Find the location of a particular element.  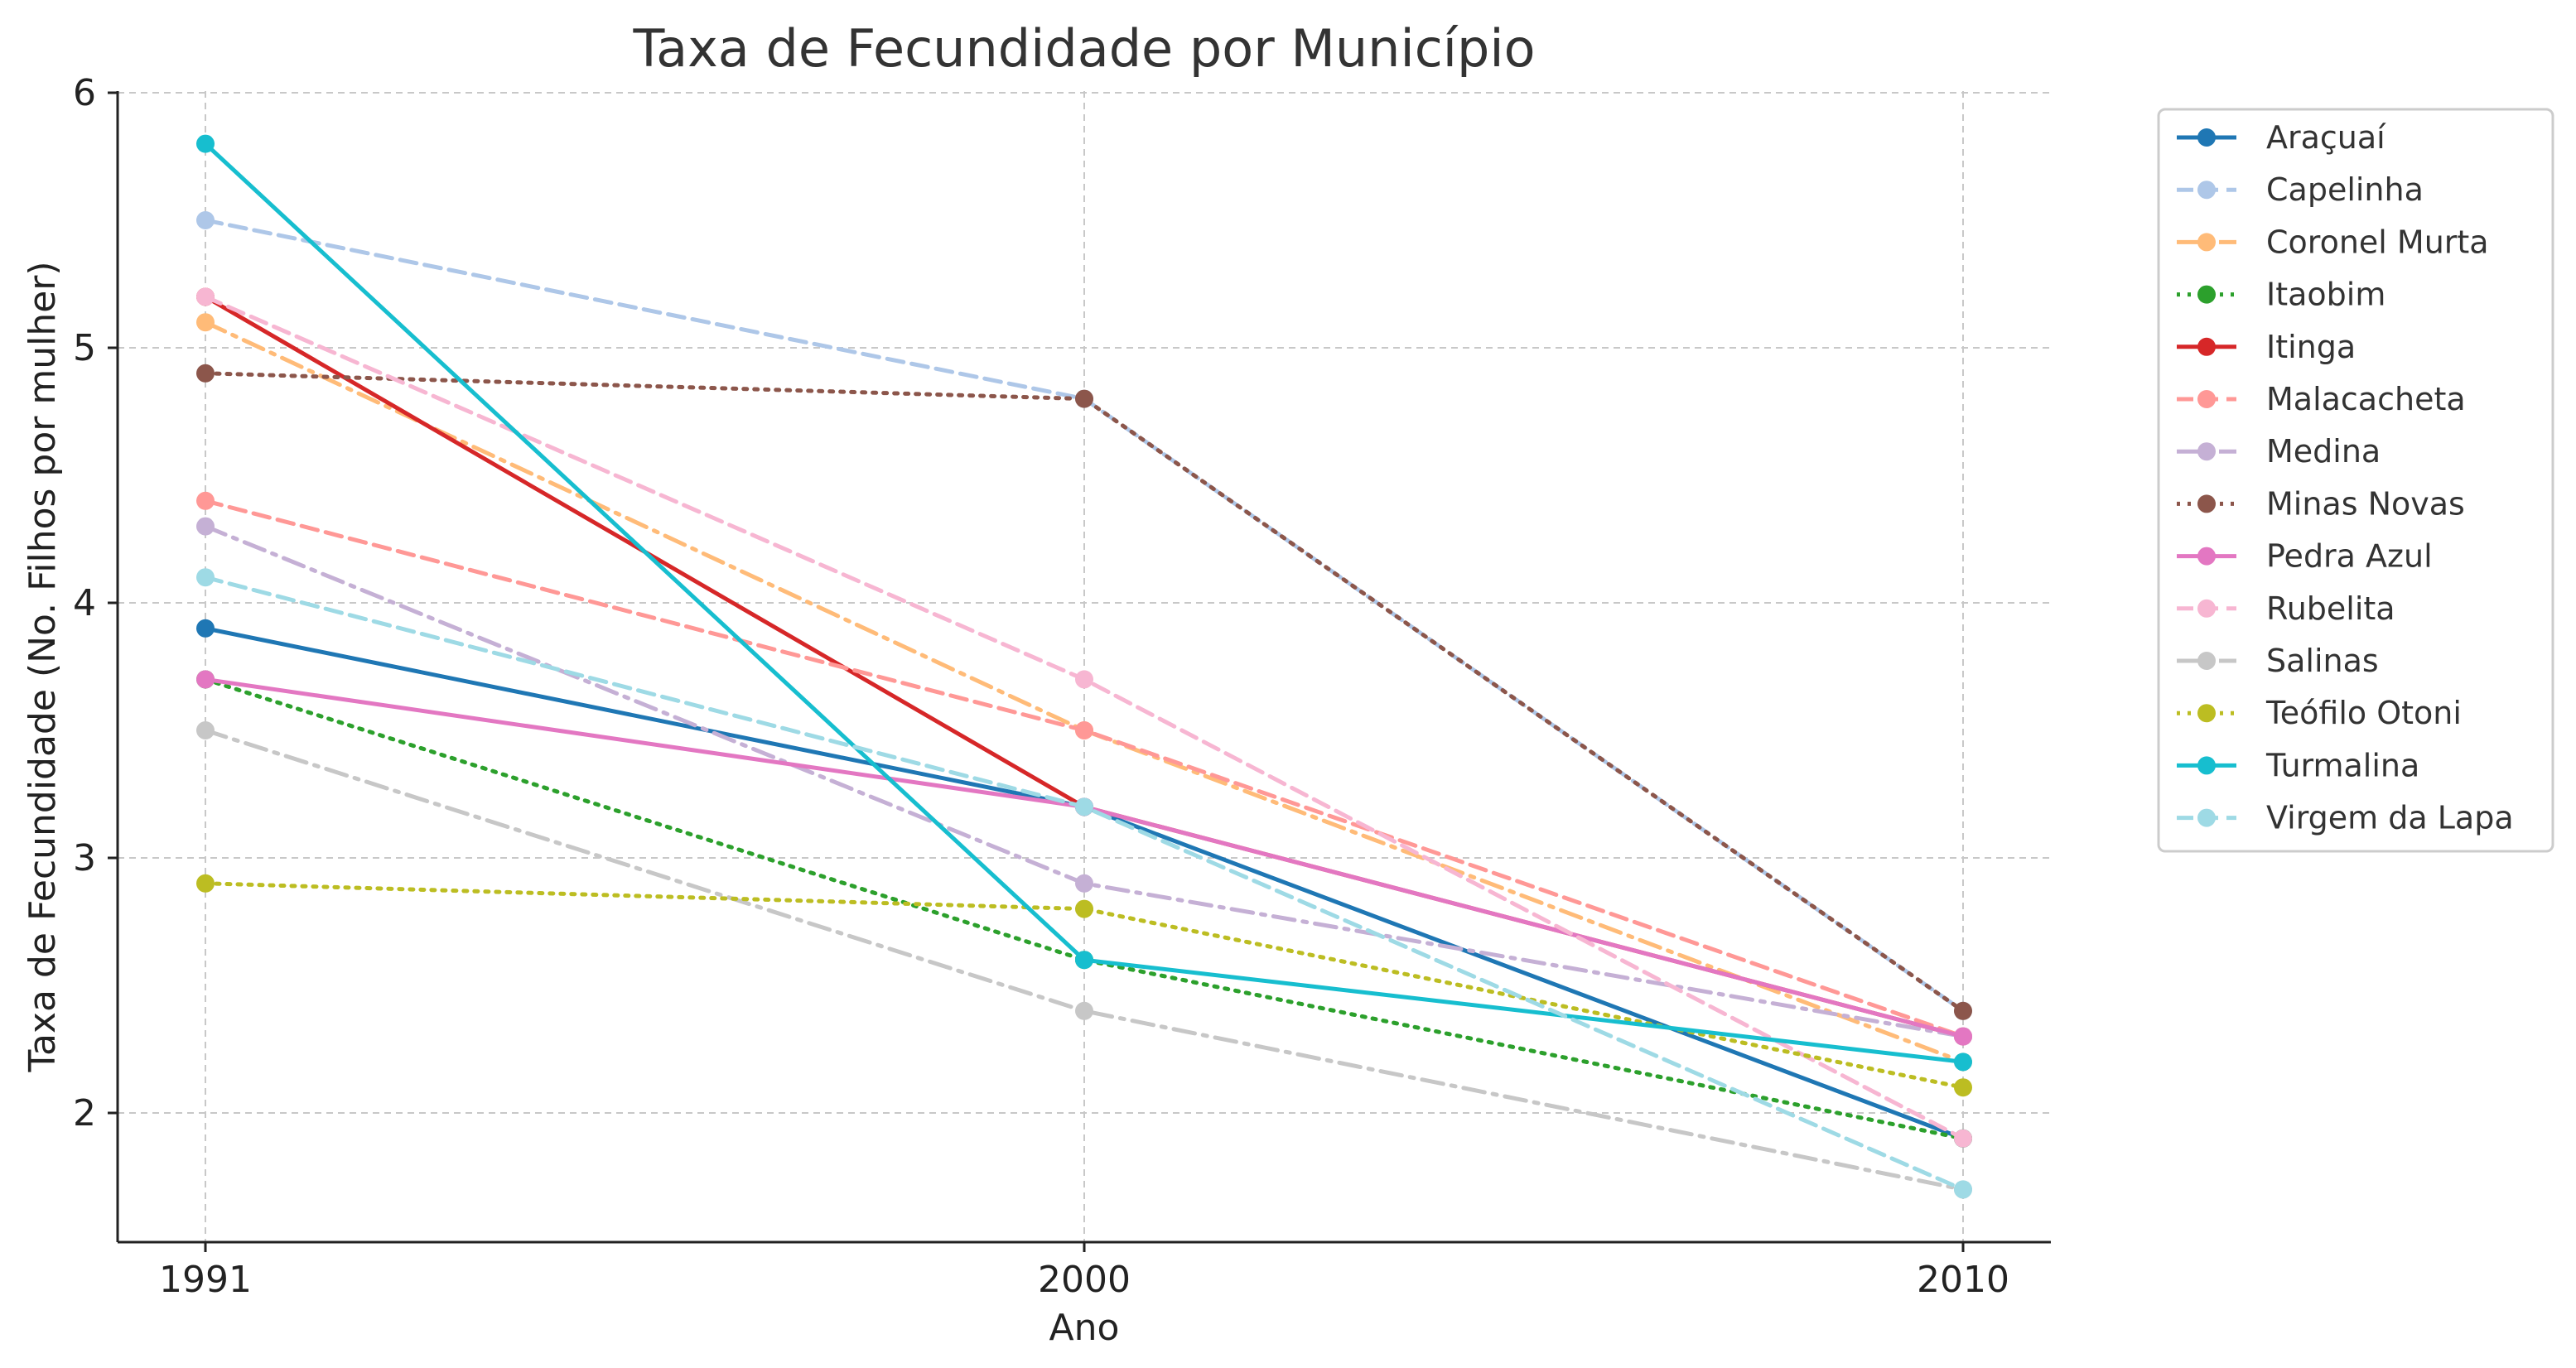

legend-label: Itinga is located at coordinates (2311, 347).